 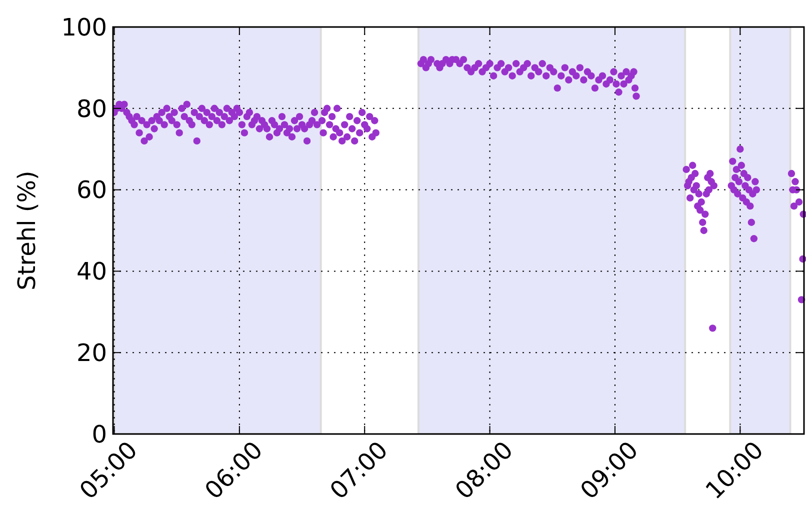 I want to click on y-axis-title: Strehl (%), so click(x=27, y=230).